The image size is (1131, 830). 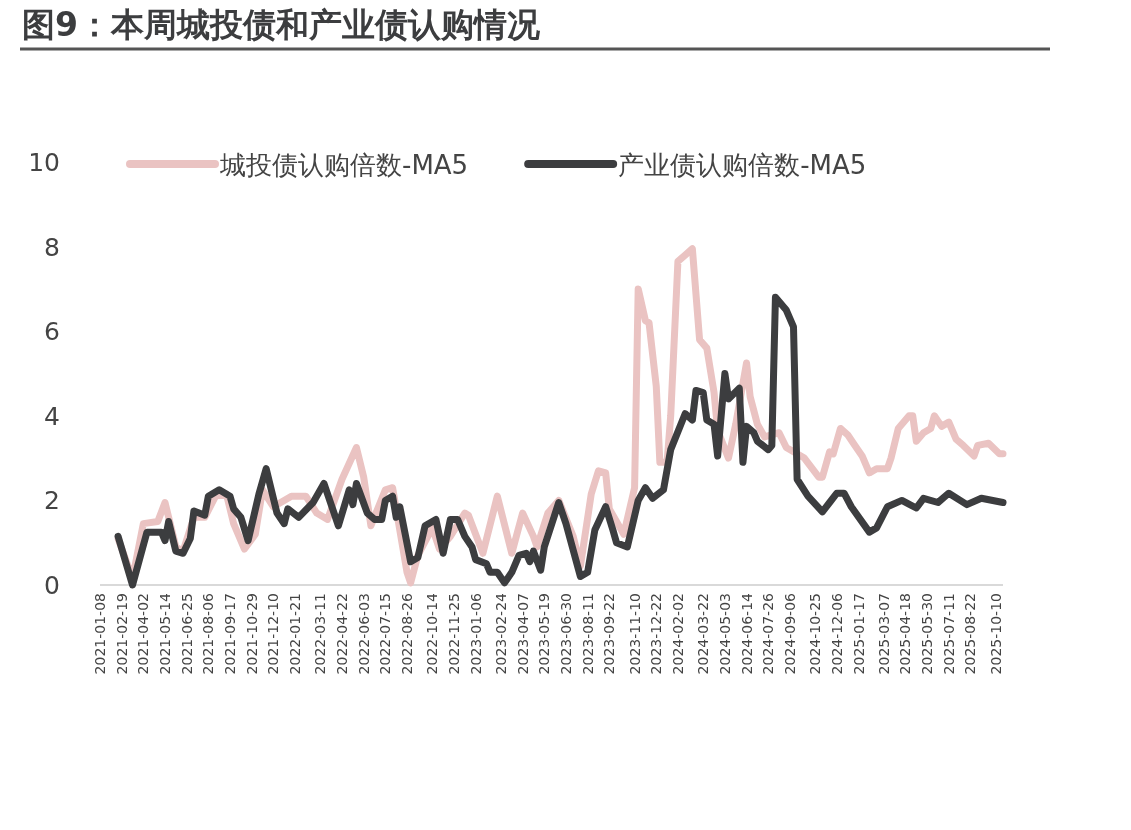 I want to click on x-tick-label: 2025-10-10, so click(x=995, y=634).